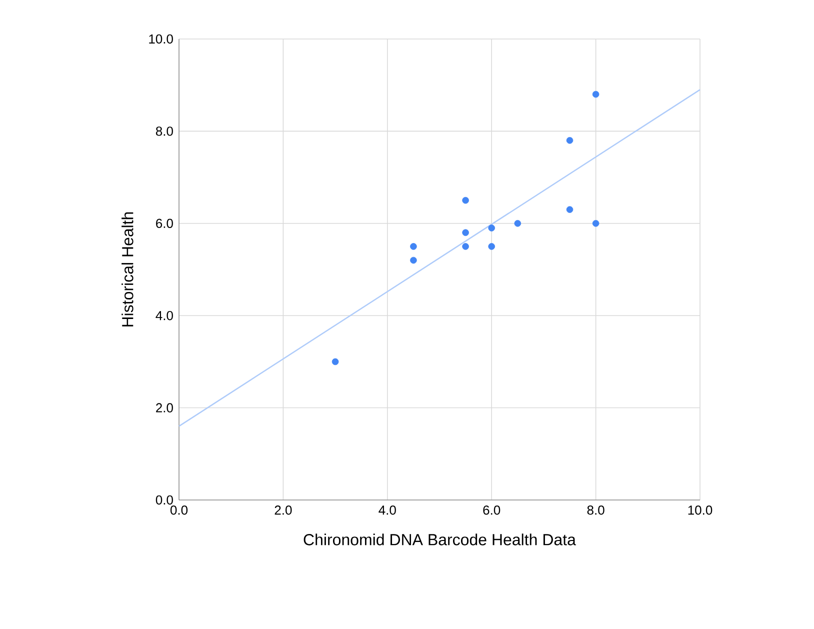 The height and width of the screenshot is (629, 814). What do you see at coordinates (128, 269) in the screenshot?
I see `y-axis-title: Historical Health` at bounding box center [128, 269].